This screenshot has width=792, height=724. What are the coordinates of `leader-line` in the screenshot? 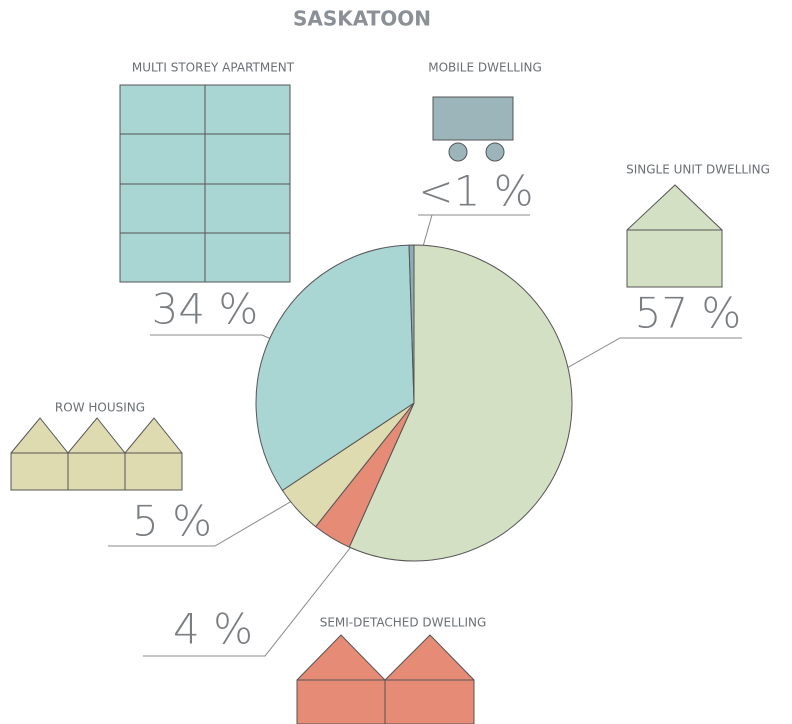 It's located at (262, 583).